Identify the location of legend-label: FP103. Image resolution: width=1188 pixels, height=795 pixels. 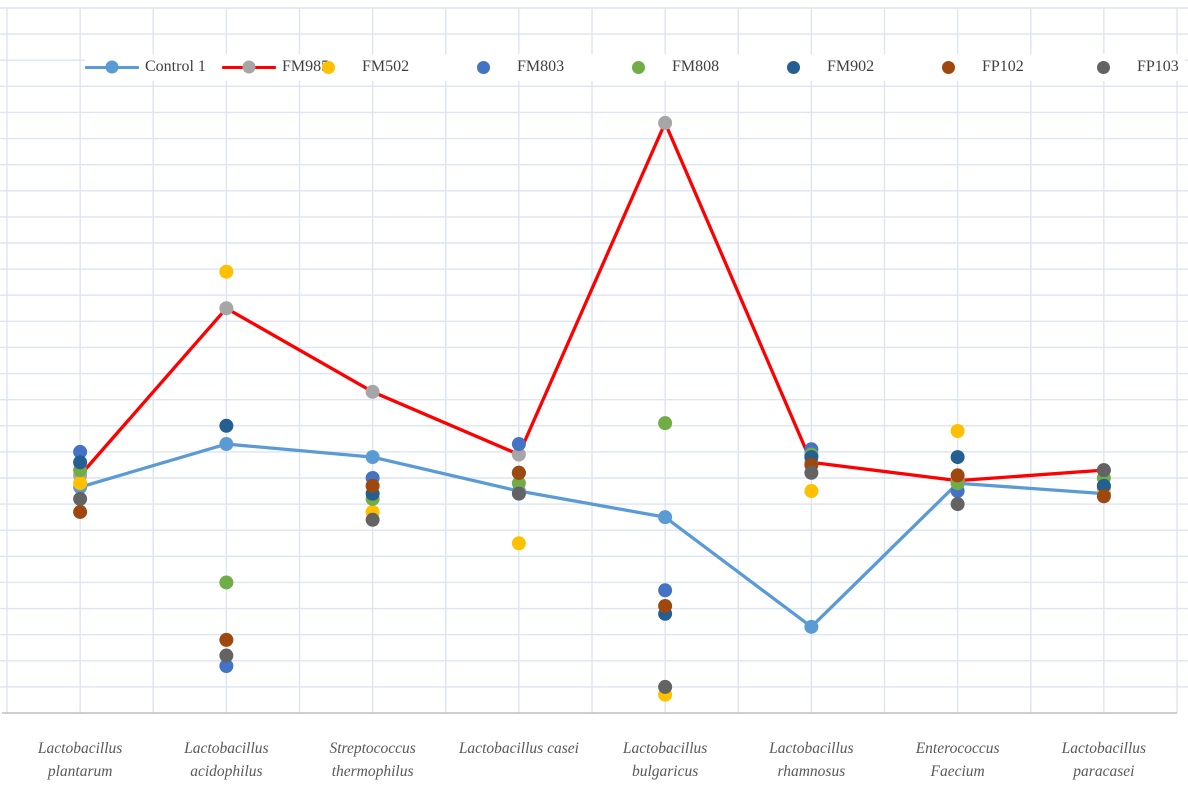
(1158, 66).